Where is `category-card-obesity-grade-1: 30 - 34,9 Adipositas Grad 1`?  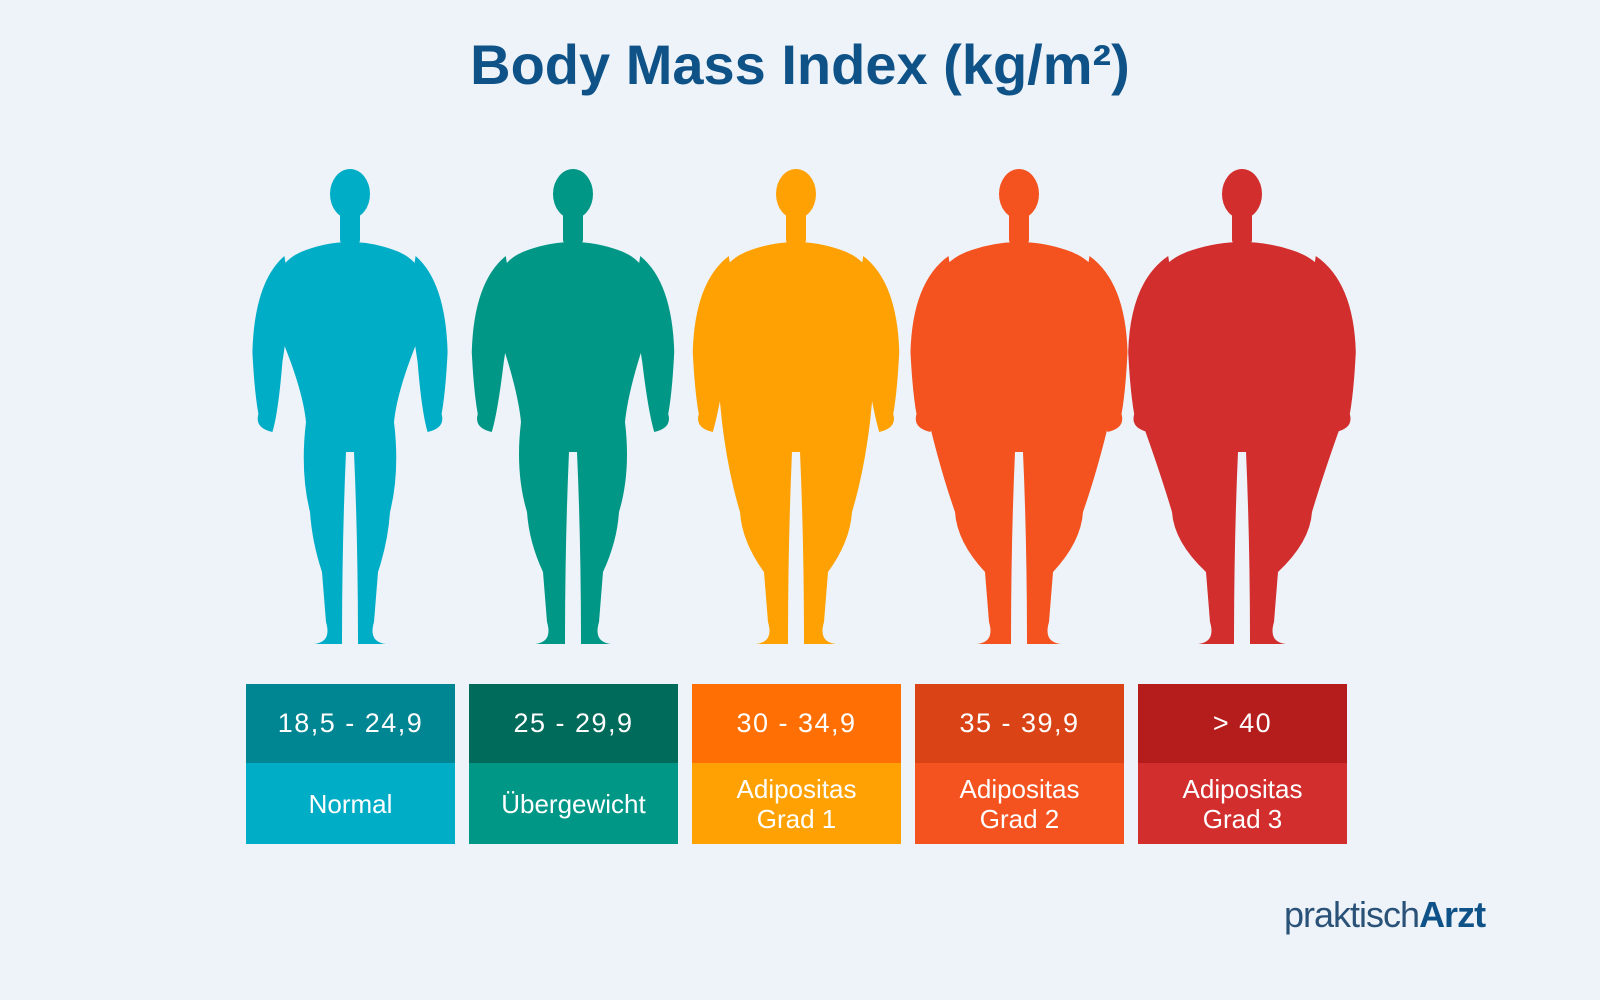 category-card-obesity-grade-1: 30 - 34,9 Adipositas Grad 1 is located at coordinates (796, 764).